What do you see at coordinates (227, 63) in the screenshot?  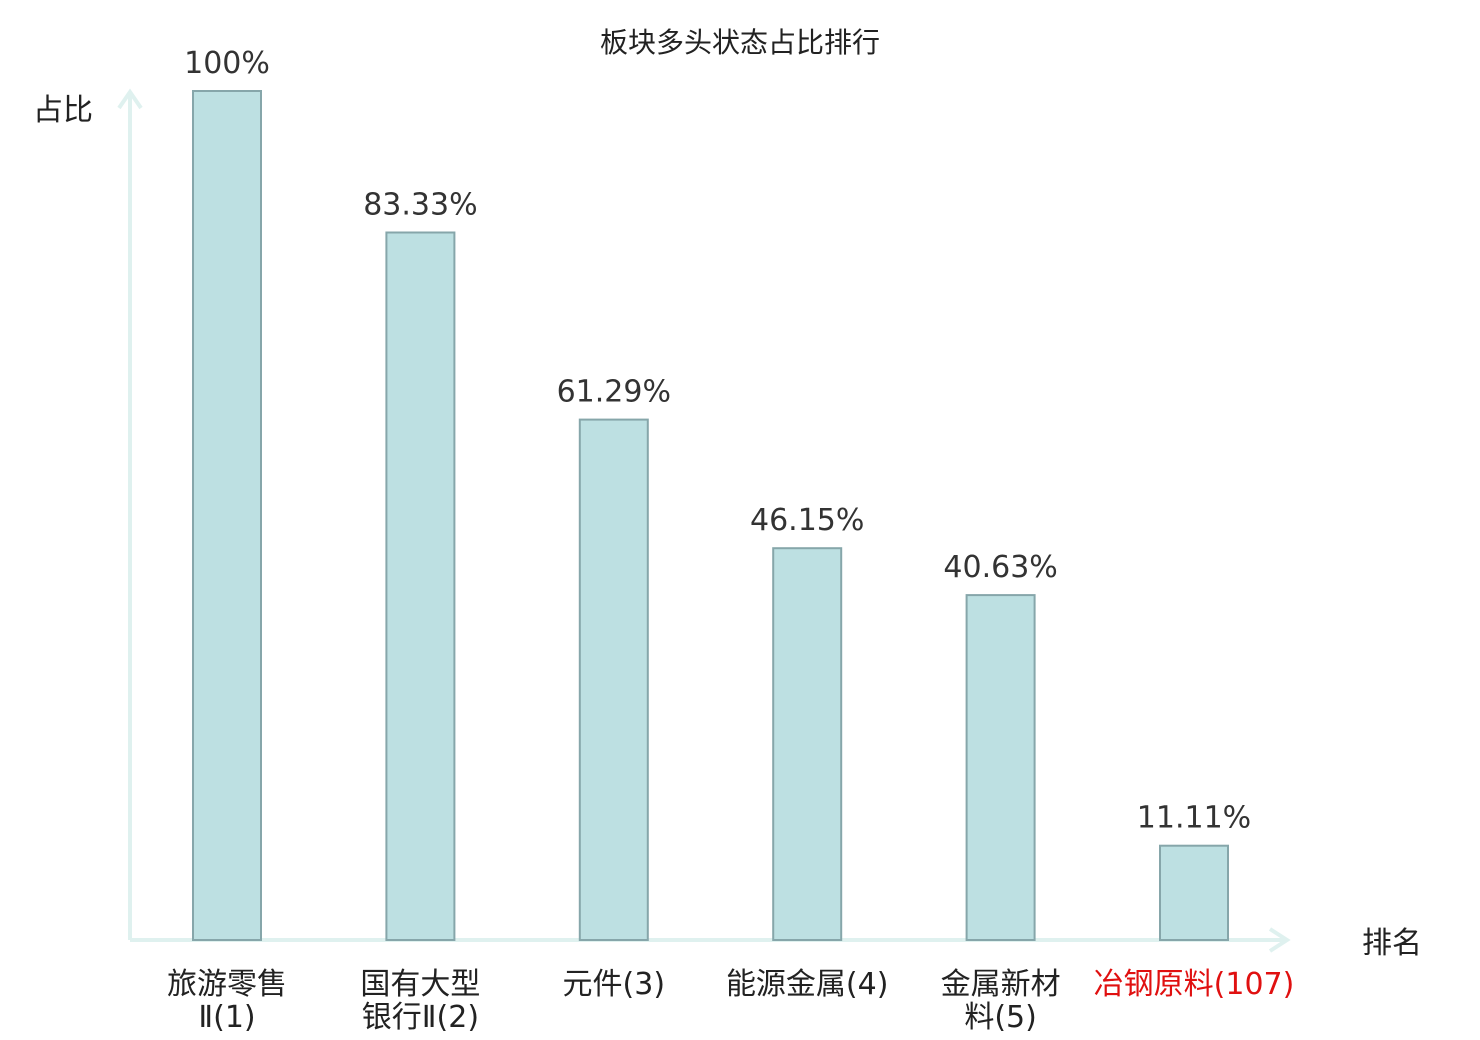 I see `data-label: 100%` at bounding box center [227, 63].